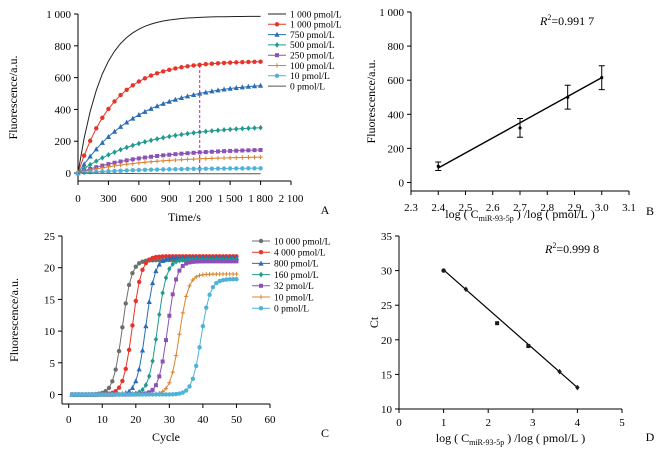 The image size is (667, 455). What do you see at coordinates (170, 420) in the screenshot?
I see `x-tick-label: 30` at bounding box center [170, 420].